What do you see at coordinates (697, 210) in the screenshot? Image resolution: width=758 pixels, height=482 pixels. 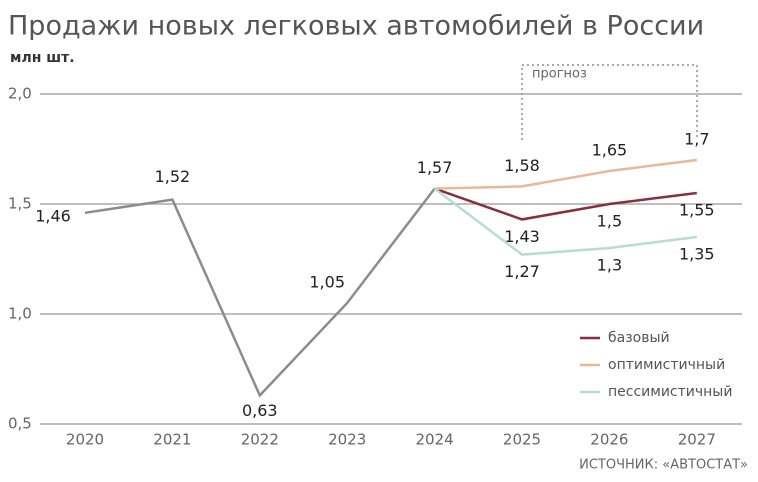 I see `value-label: 1,55` at bounding box center [697, 210].